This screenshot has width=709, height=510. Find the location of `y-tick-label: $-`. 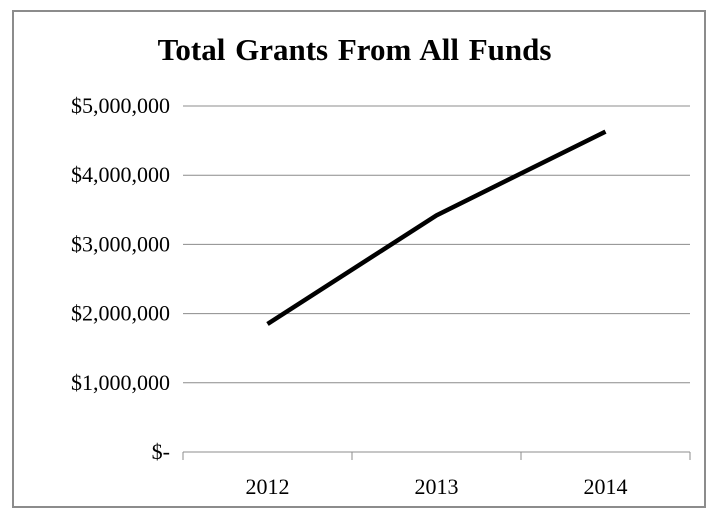

y-tick-label: $- is located at coordinates (161, 451).